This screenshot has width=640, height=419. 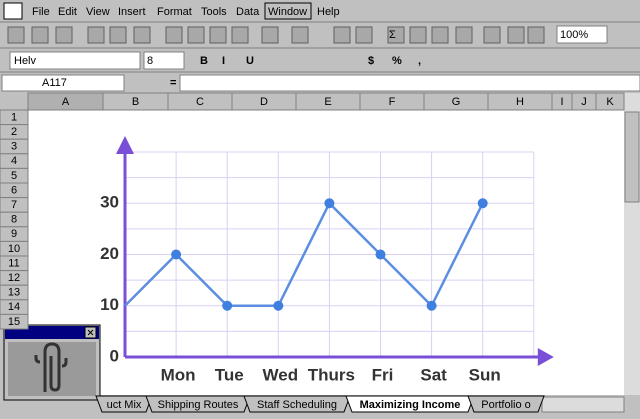 I want to click on menu-highlight, so click(x=288, y=11).